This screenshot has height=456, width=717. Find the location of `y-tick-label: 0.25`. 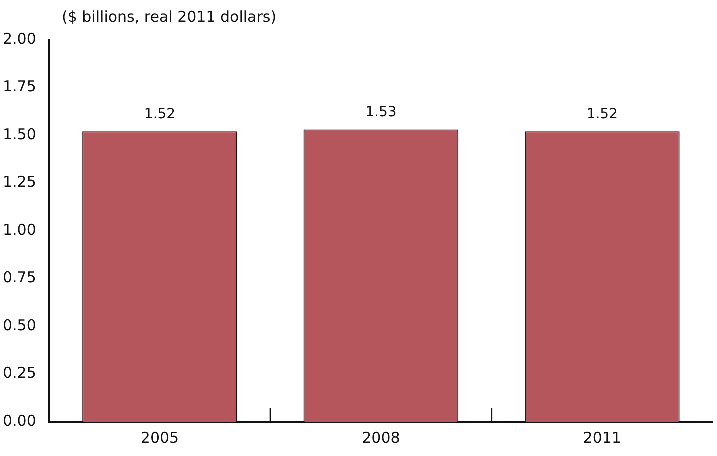

y-tick-label: 0.25 is located at coordinates (19, 373).